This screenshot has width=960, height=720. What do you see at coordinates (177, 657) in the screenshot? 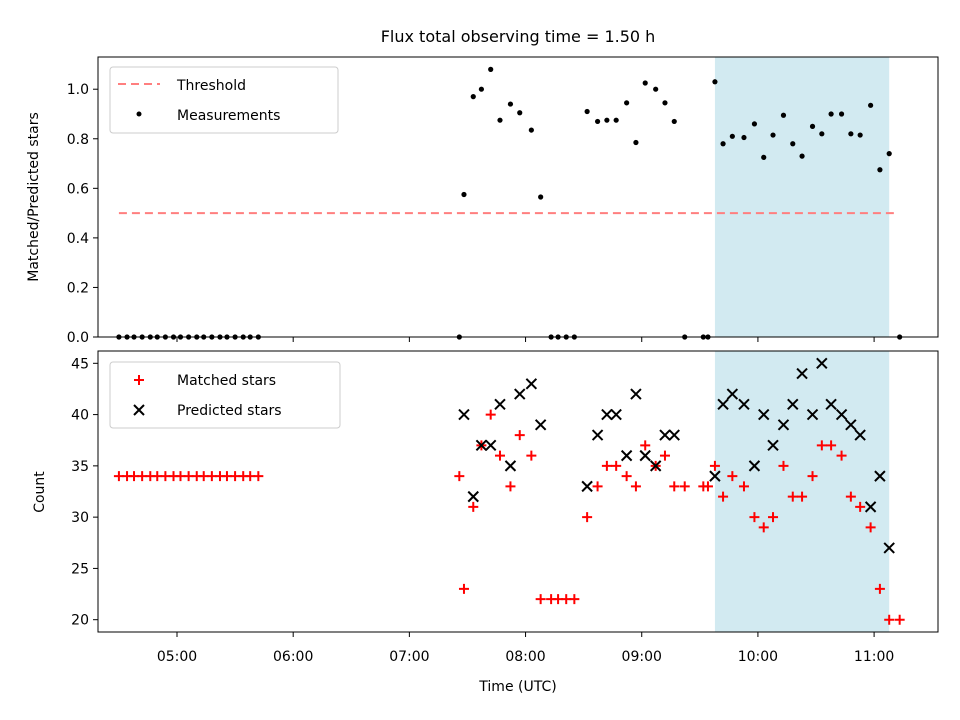
I see `x-tick-label: 05:00` at bounding box center [177, 657].